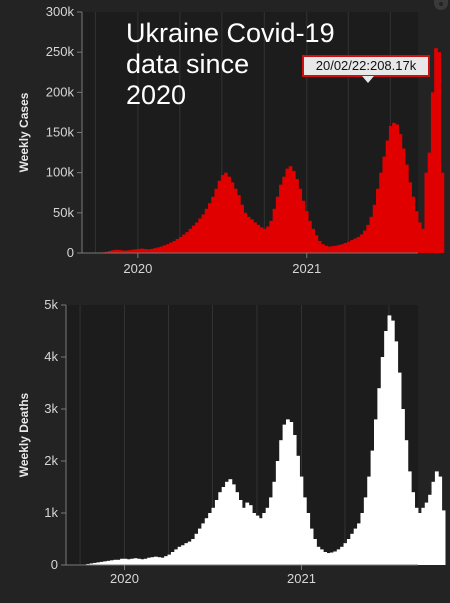  What do you see at coordinates (124, 578) in the screenshot?
I see `x-tick-label: 2020` at bounding box center [124, 578].